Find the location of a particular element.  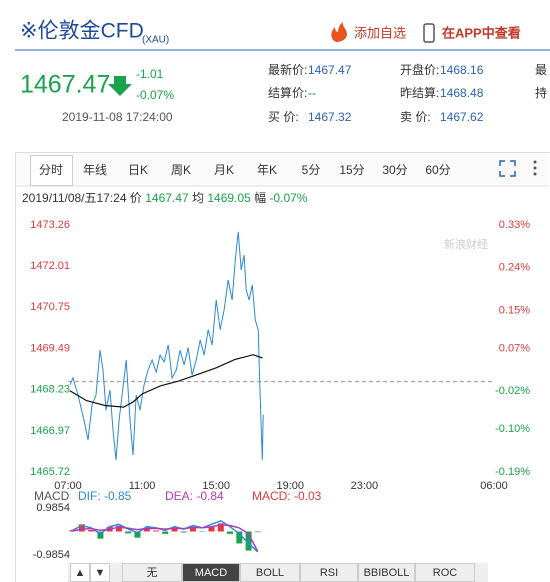

indicator-tab: ▲ is located at coordinates (80, 573).